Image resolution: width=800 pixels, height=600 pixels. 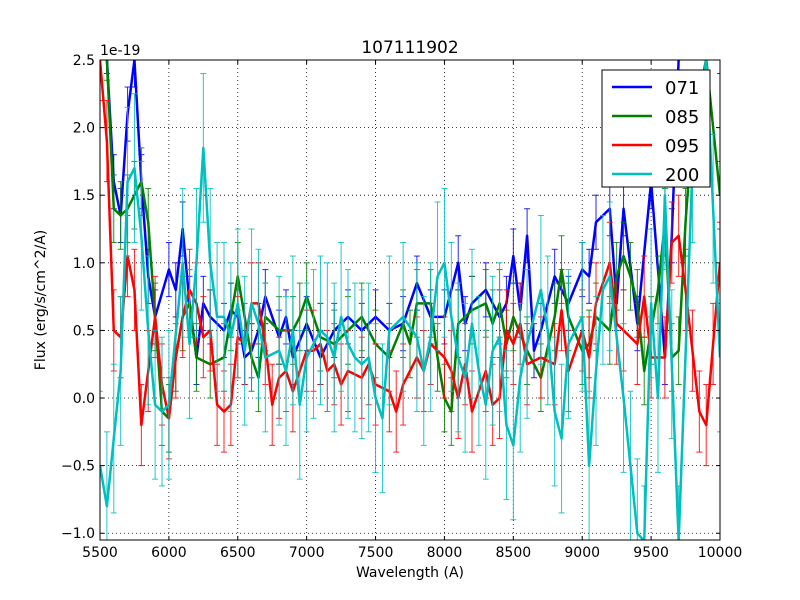 I want to click on legend-label-085: 085, so click(x=682, y=117).